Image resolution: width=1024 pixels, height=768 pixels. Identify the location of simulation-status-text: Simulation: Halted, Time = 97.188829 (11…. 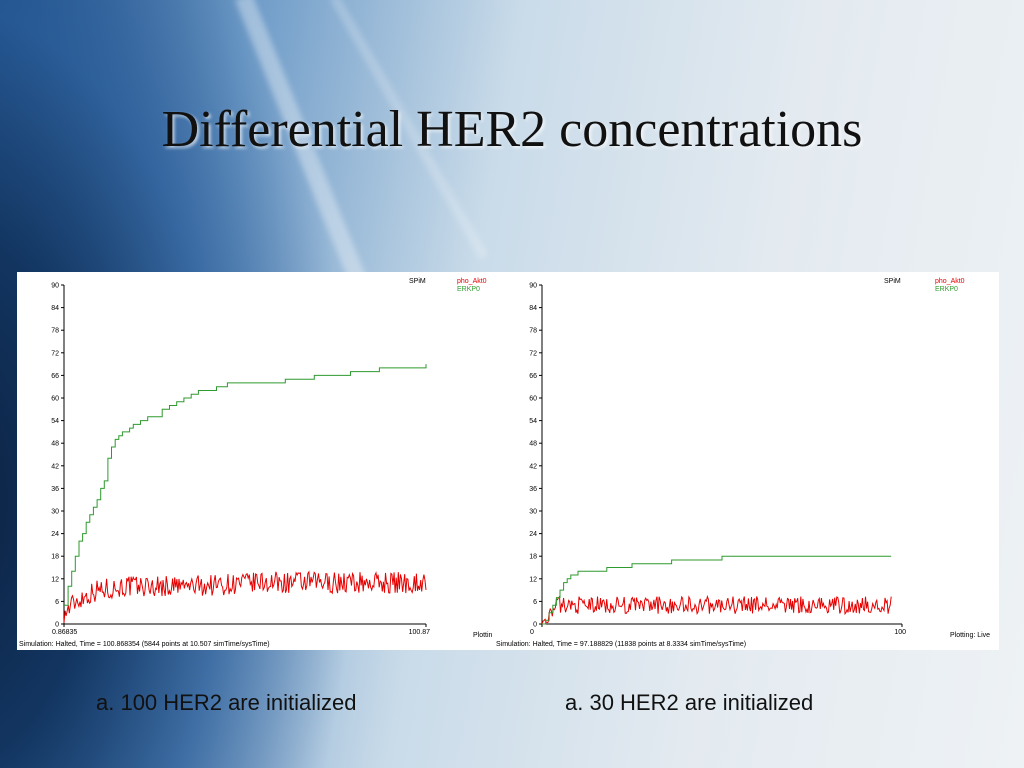
(621, 644).